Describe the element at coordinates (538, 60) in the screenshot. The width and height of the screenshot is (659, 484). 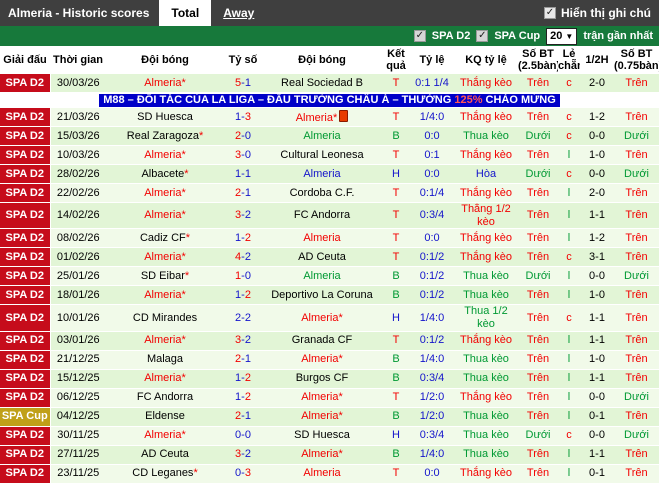
I see `header-cell-8: Số BT (2.5bàn)` at that location.